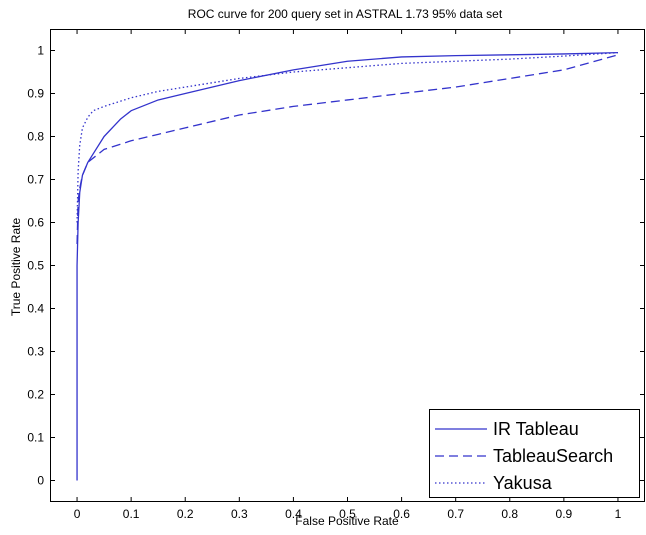 Image resolution: width=646 pixels, height=535 pixels. Describe the element at coordinates (35, 266) in the screenshot. I see `y-tick-label: 0.5` at that location.